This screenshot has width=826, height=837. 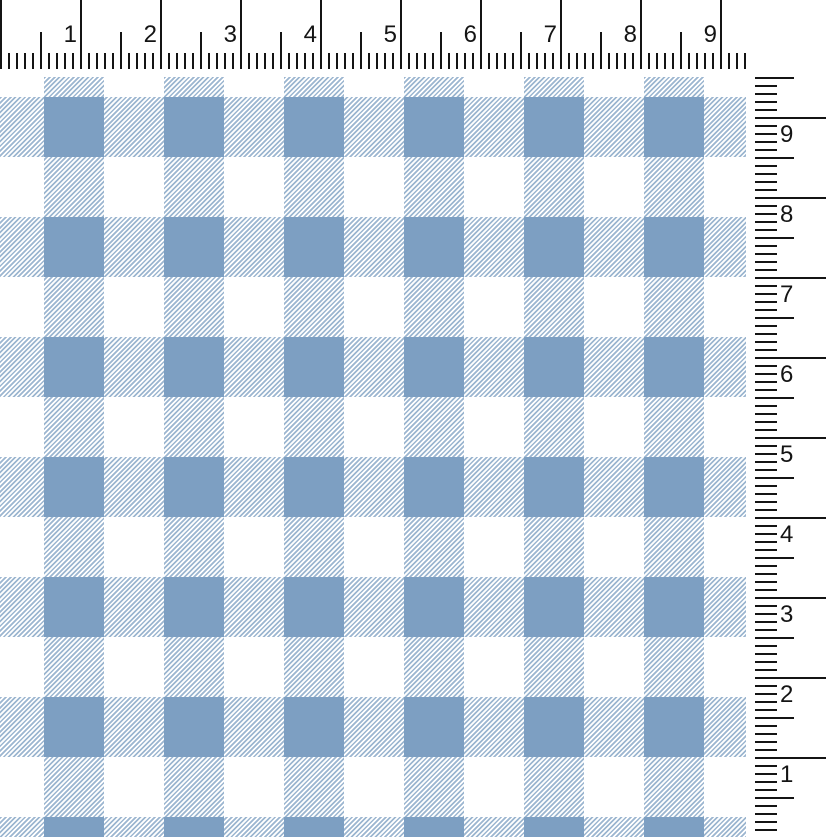 What do you see at coordinates (470, 34) in the screenshot?
I see `ruler-top-number: 6` at bounding box center [470, 34].